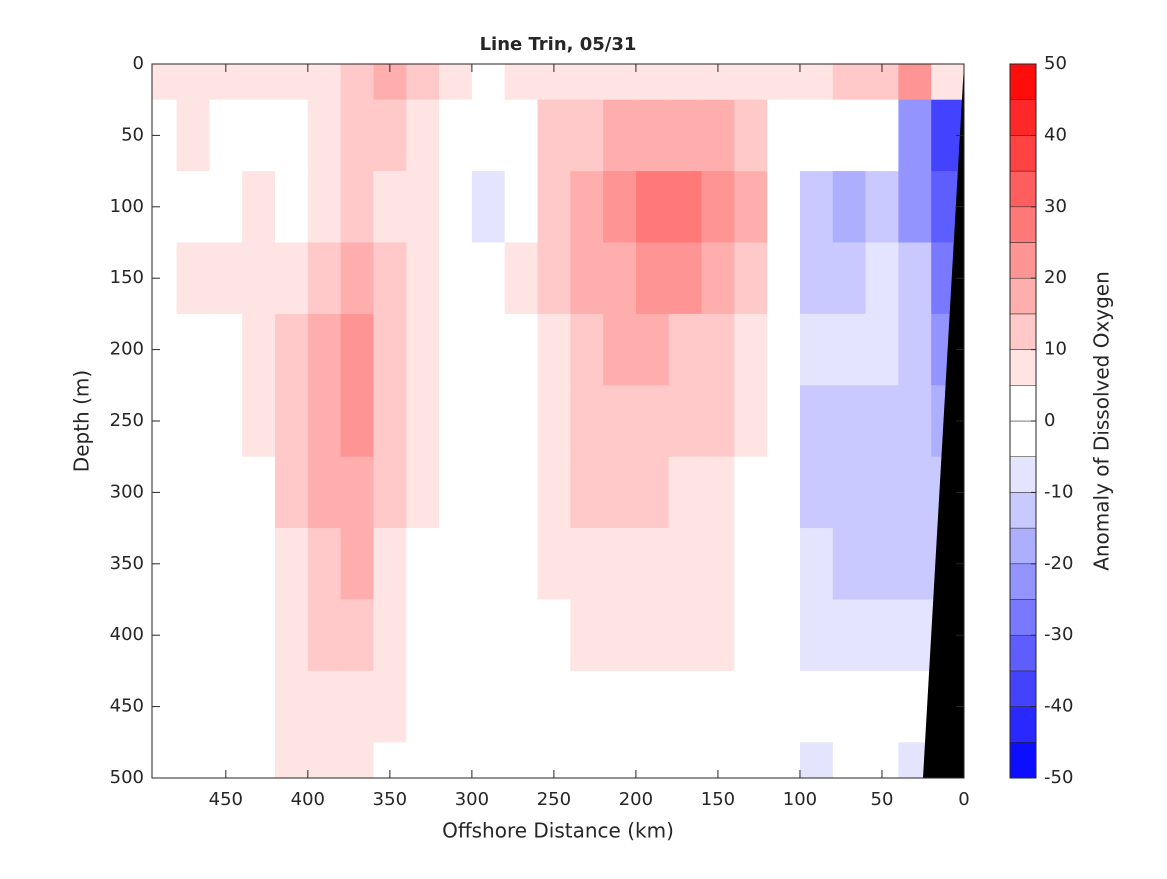 The image size is (1167, 879). What do you see at coordinates (1055, 277) in the screenshot?
I see `colorbar-tick-label: 20` at bounding box center [1055, 277].